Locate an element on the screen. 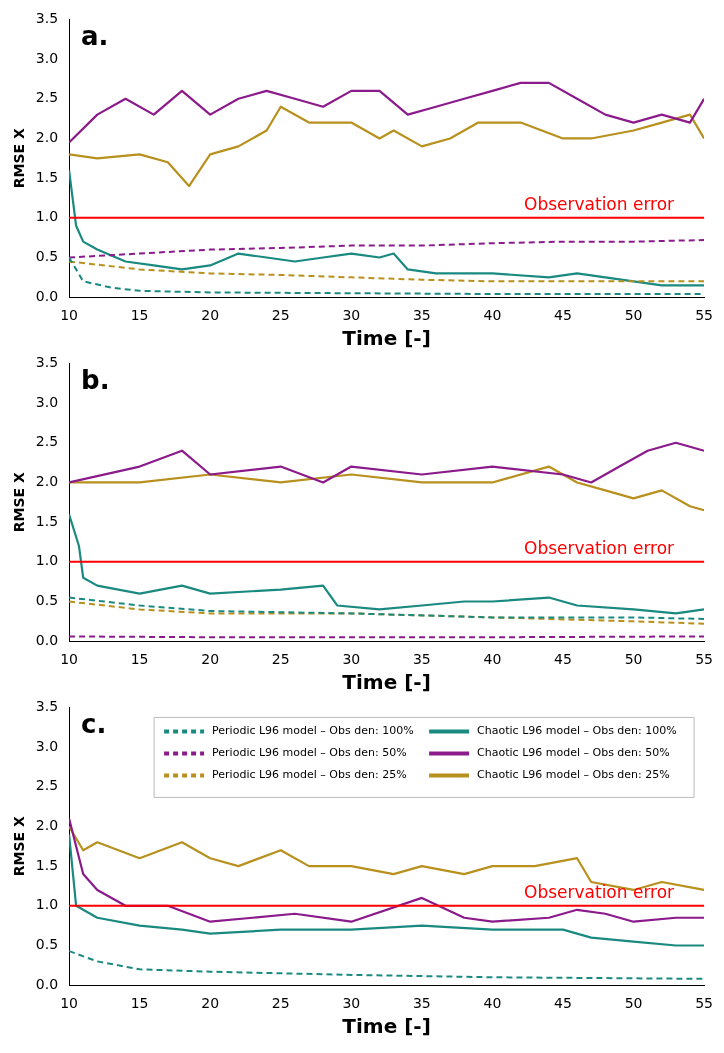 This screenshot has height=1053, width=724. legend-label: Chaotic L96 model – Obs den: 25% is located at coordinates (573, 775).